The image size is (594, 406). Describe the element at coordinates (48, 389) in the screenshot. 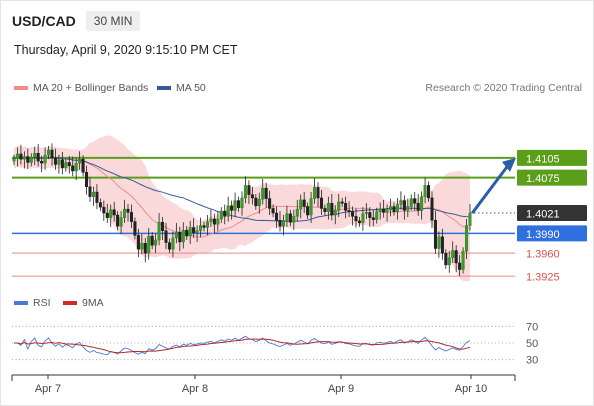

I see `time-axis-label: Apr 7` at that location.